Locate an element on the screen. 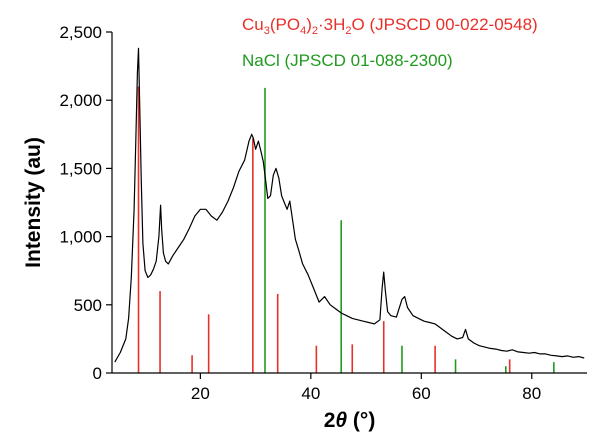  x-tick-label: 60 is located at coordinates (421, 393).